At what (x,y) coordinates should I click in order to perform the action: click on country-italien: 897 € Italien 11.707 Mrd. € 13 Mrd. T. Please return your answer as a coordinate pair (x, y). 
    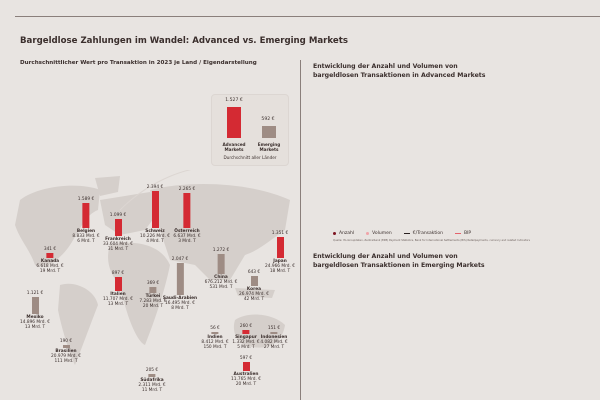
    Looking at the image, I should click on (118, 289).